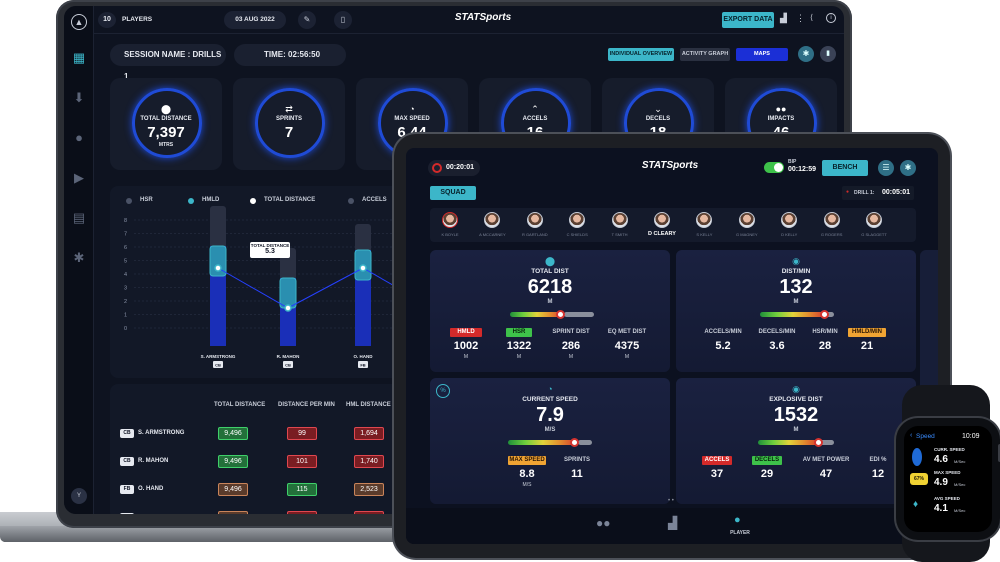  Describe the element at coordinates (662, 234) in the screenshot. I see `player-name: D CLEARY` at that location.